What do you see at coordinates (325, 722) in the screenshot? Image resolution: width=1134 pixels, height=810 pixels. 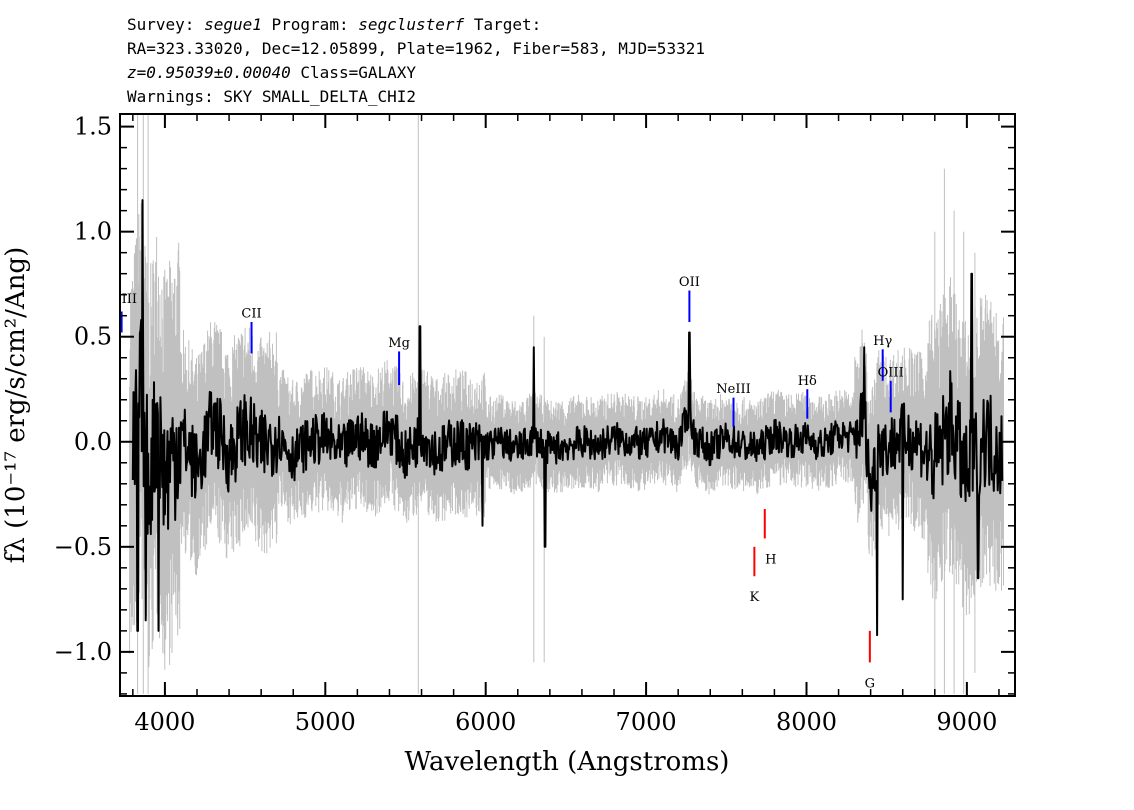 I see `x-tick-label: 5000` at bounding box center [325, 722].